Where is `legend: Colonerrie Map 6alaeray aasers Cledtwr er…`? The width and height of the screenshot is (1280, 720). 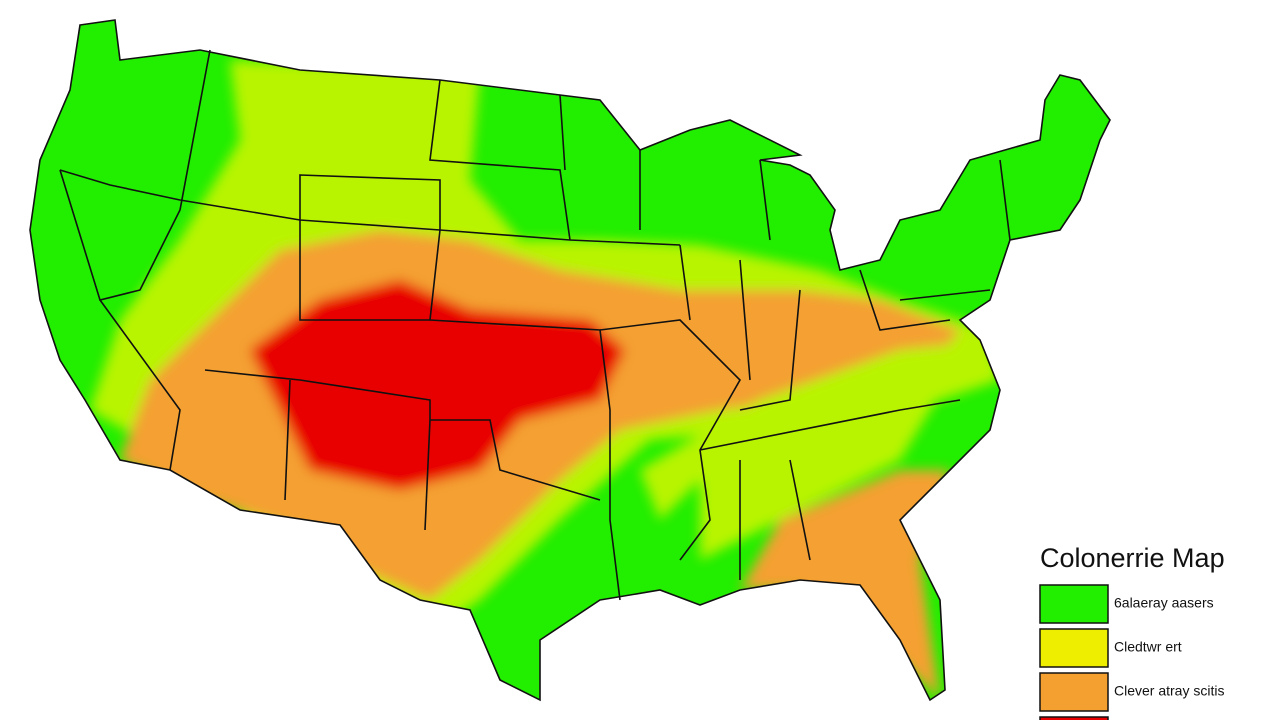 legend: Colonerrie Map 6alaeray aasers Cledtwr er… is located at coordinates (1132, 631).